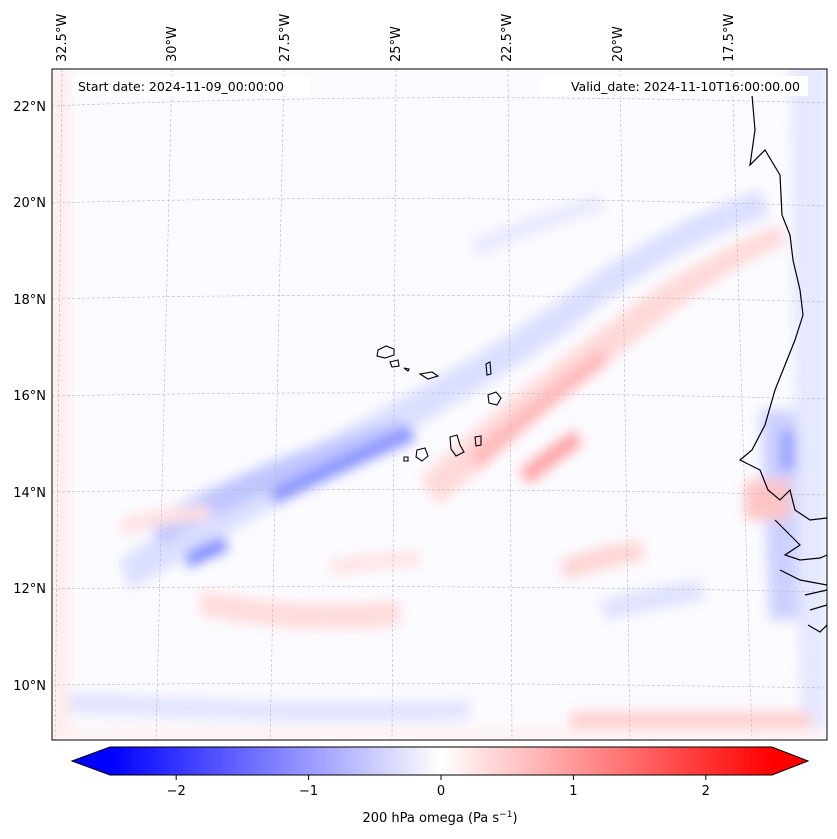  Describe the element at coordinates (91, 761) in the screenshot. I see `colorbar-low-extend` at that location.